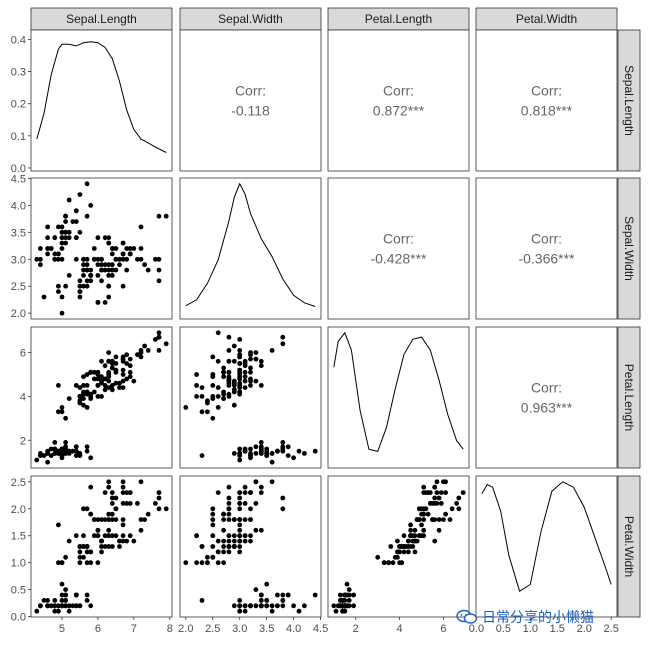 The height and width of the screenshot is (645, 649). Describe the element at coordinates (629, 546) in the screenshot. I see `row-strip-label-petal-width: Petal.Width` at that location.